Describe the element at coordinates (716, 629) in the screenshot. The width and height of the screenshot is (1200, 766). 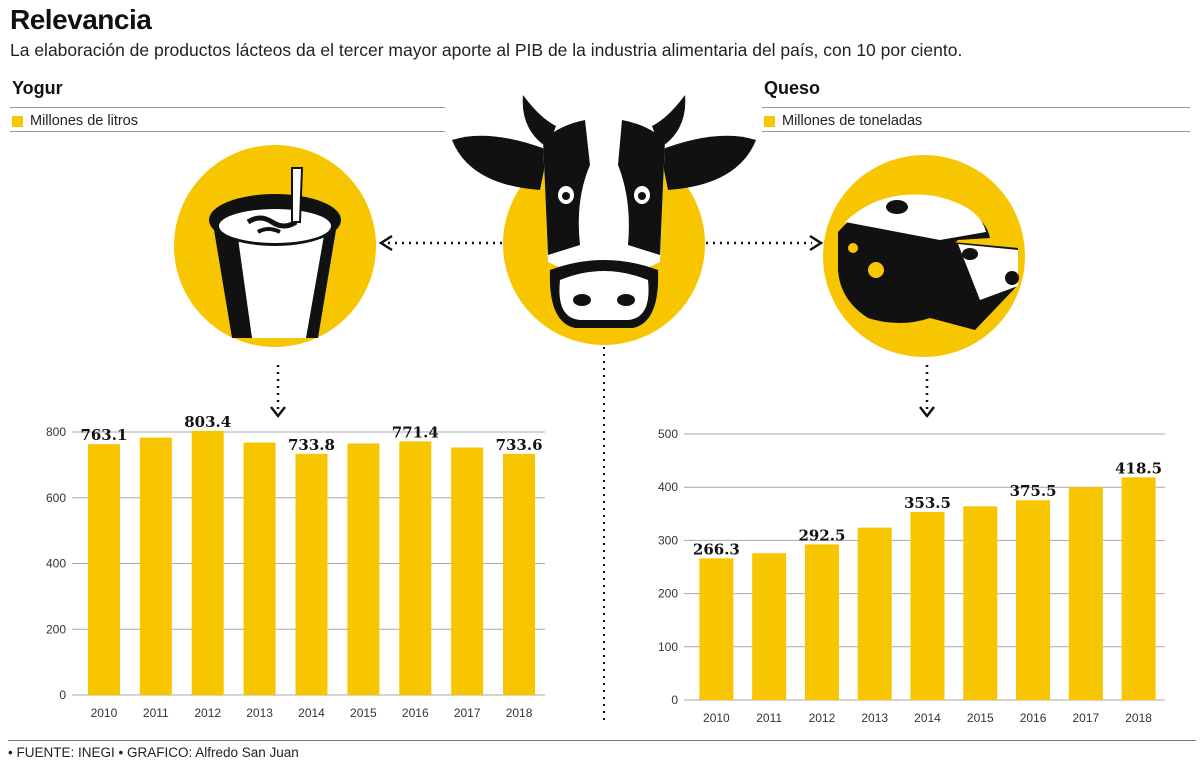
I see `queso-bar-2010` at that location.